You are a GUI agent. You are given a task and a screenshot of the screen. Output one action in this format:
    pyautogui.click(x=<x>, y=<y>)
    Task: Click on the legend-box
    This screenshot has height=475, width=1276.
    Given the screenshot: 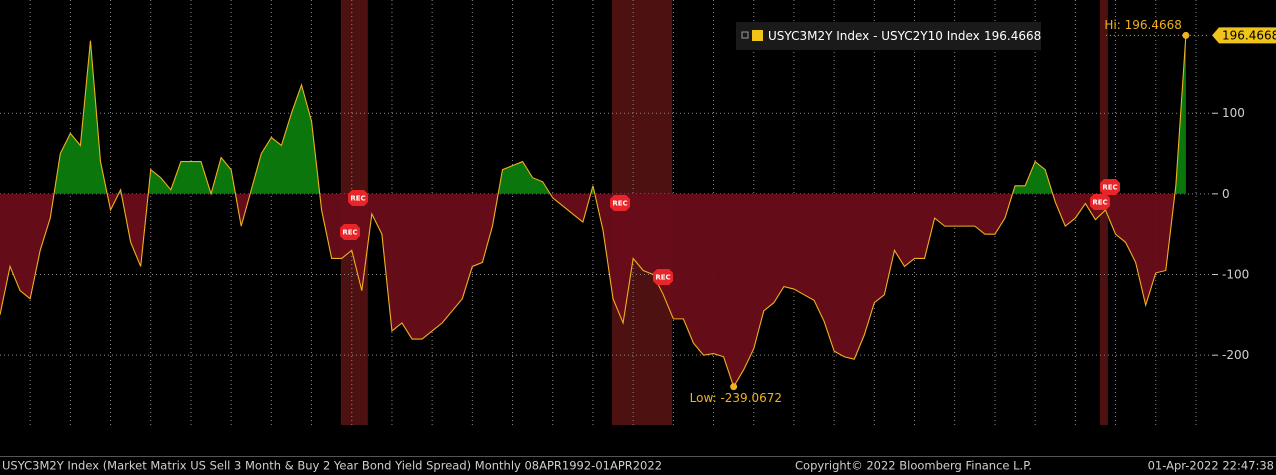 What is the action you would take?
    pyautogui.click(x=888, y=36)
    